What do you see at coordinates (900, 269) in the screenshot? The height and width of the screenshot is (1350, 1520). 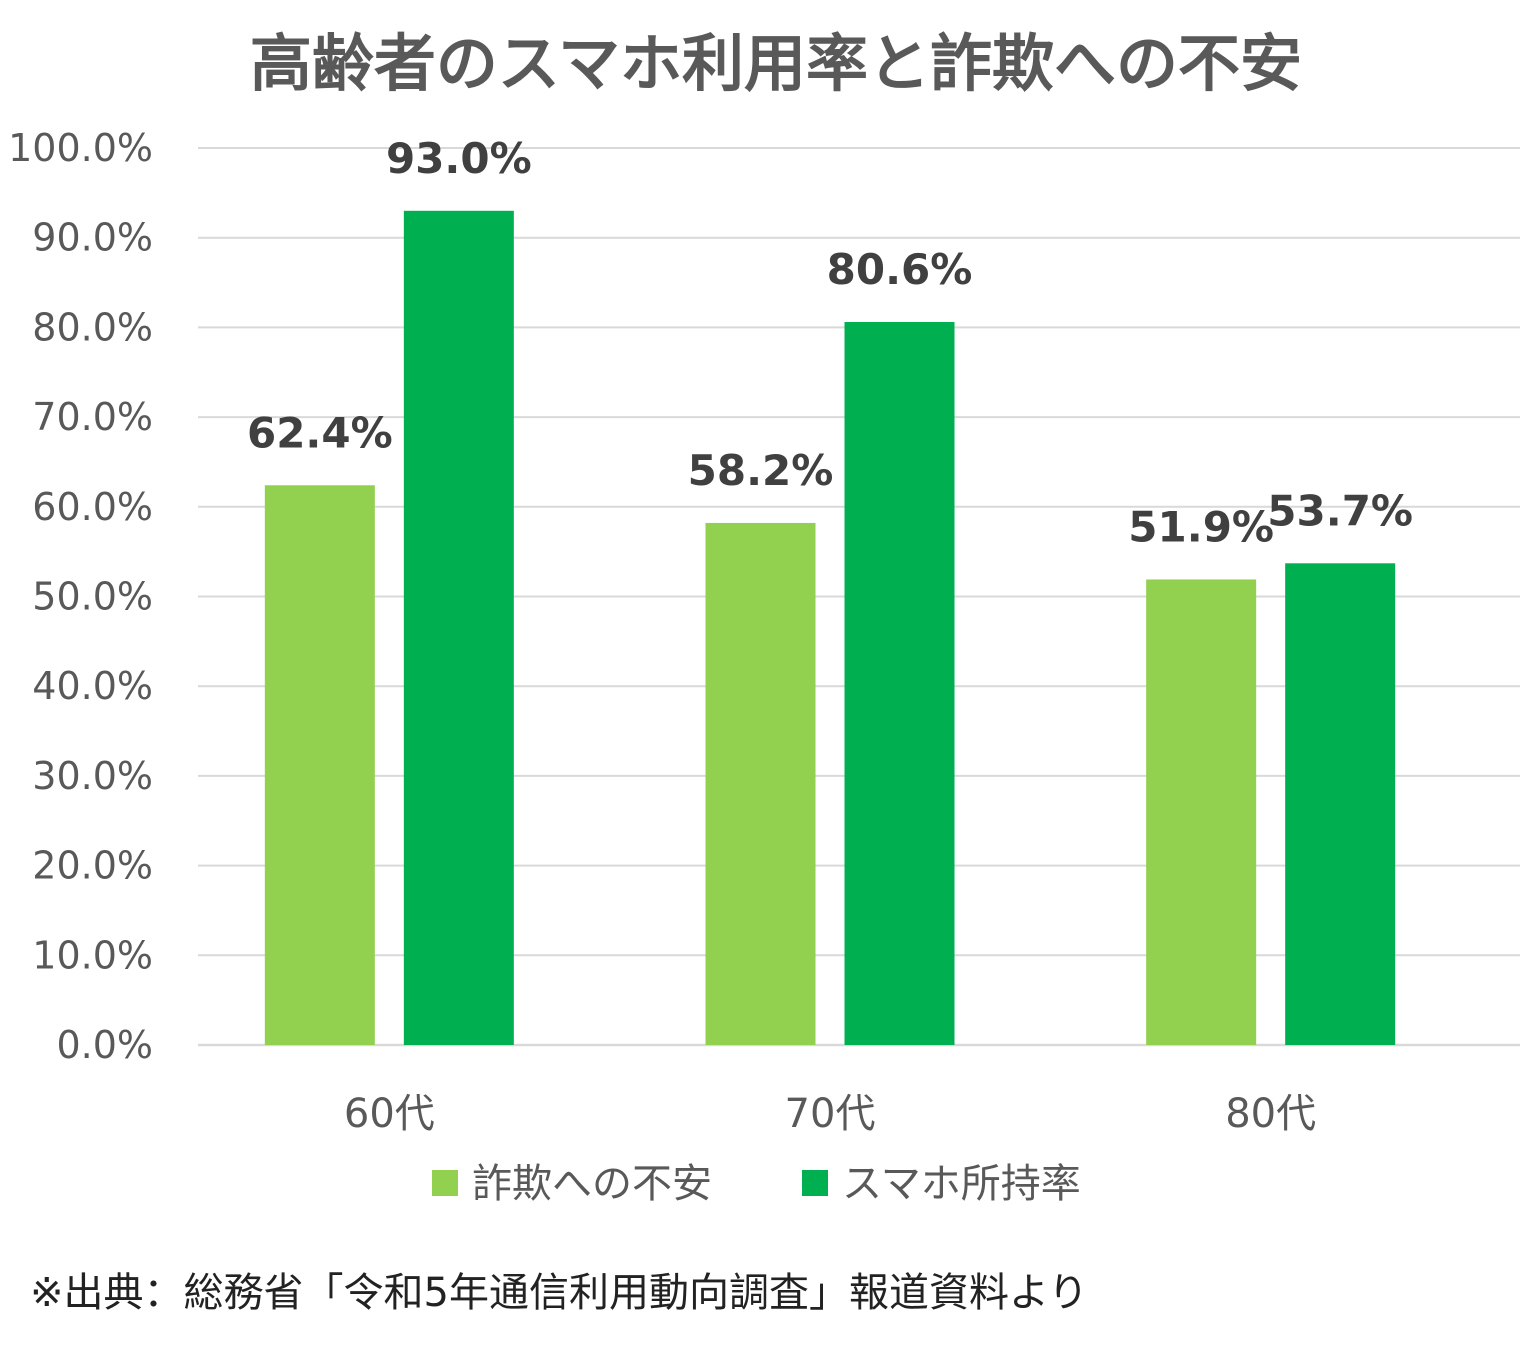 I see `data-label: 80.6%` at bounding box center [900, 269].